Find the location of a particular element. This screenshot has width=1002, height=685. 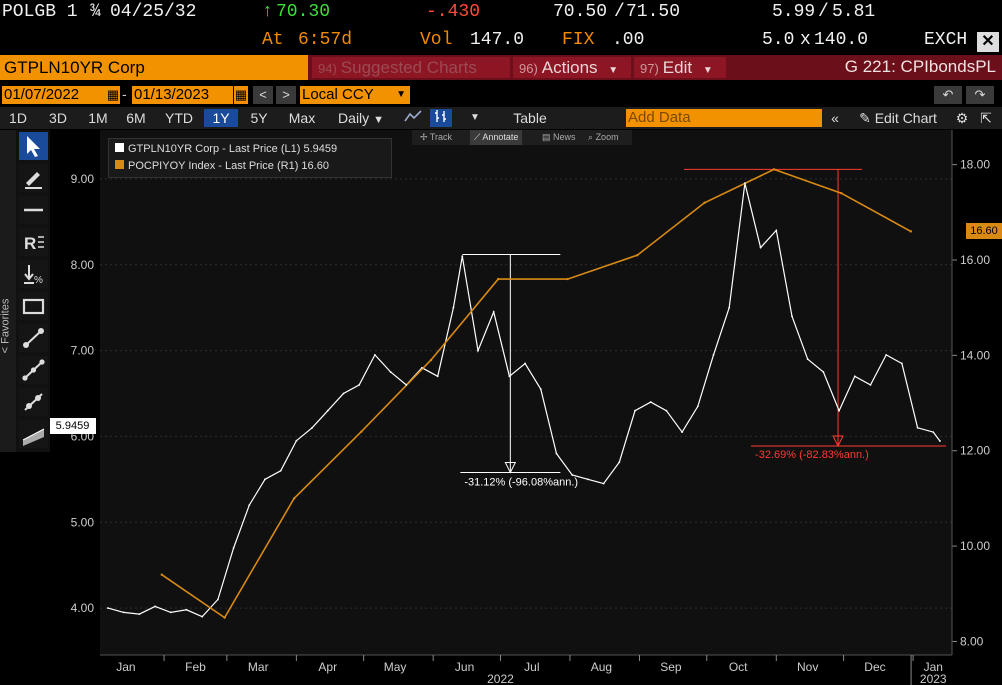

annotate-label: Annotate is located at coordinates (500, 137).